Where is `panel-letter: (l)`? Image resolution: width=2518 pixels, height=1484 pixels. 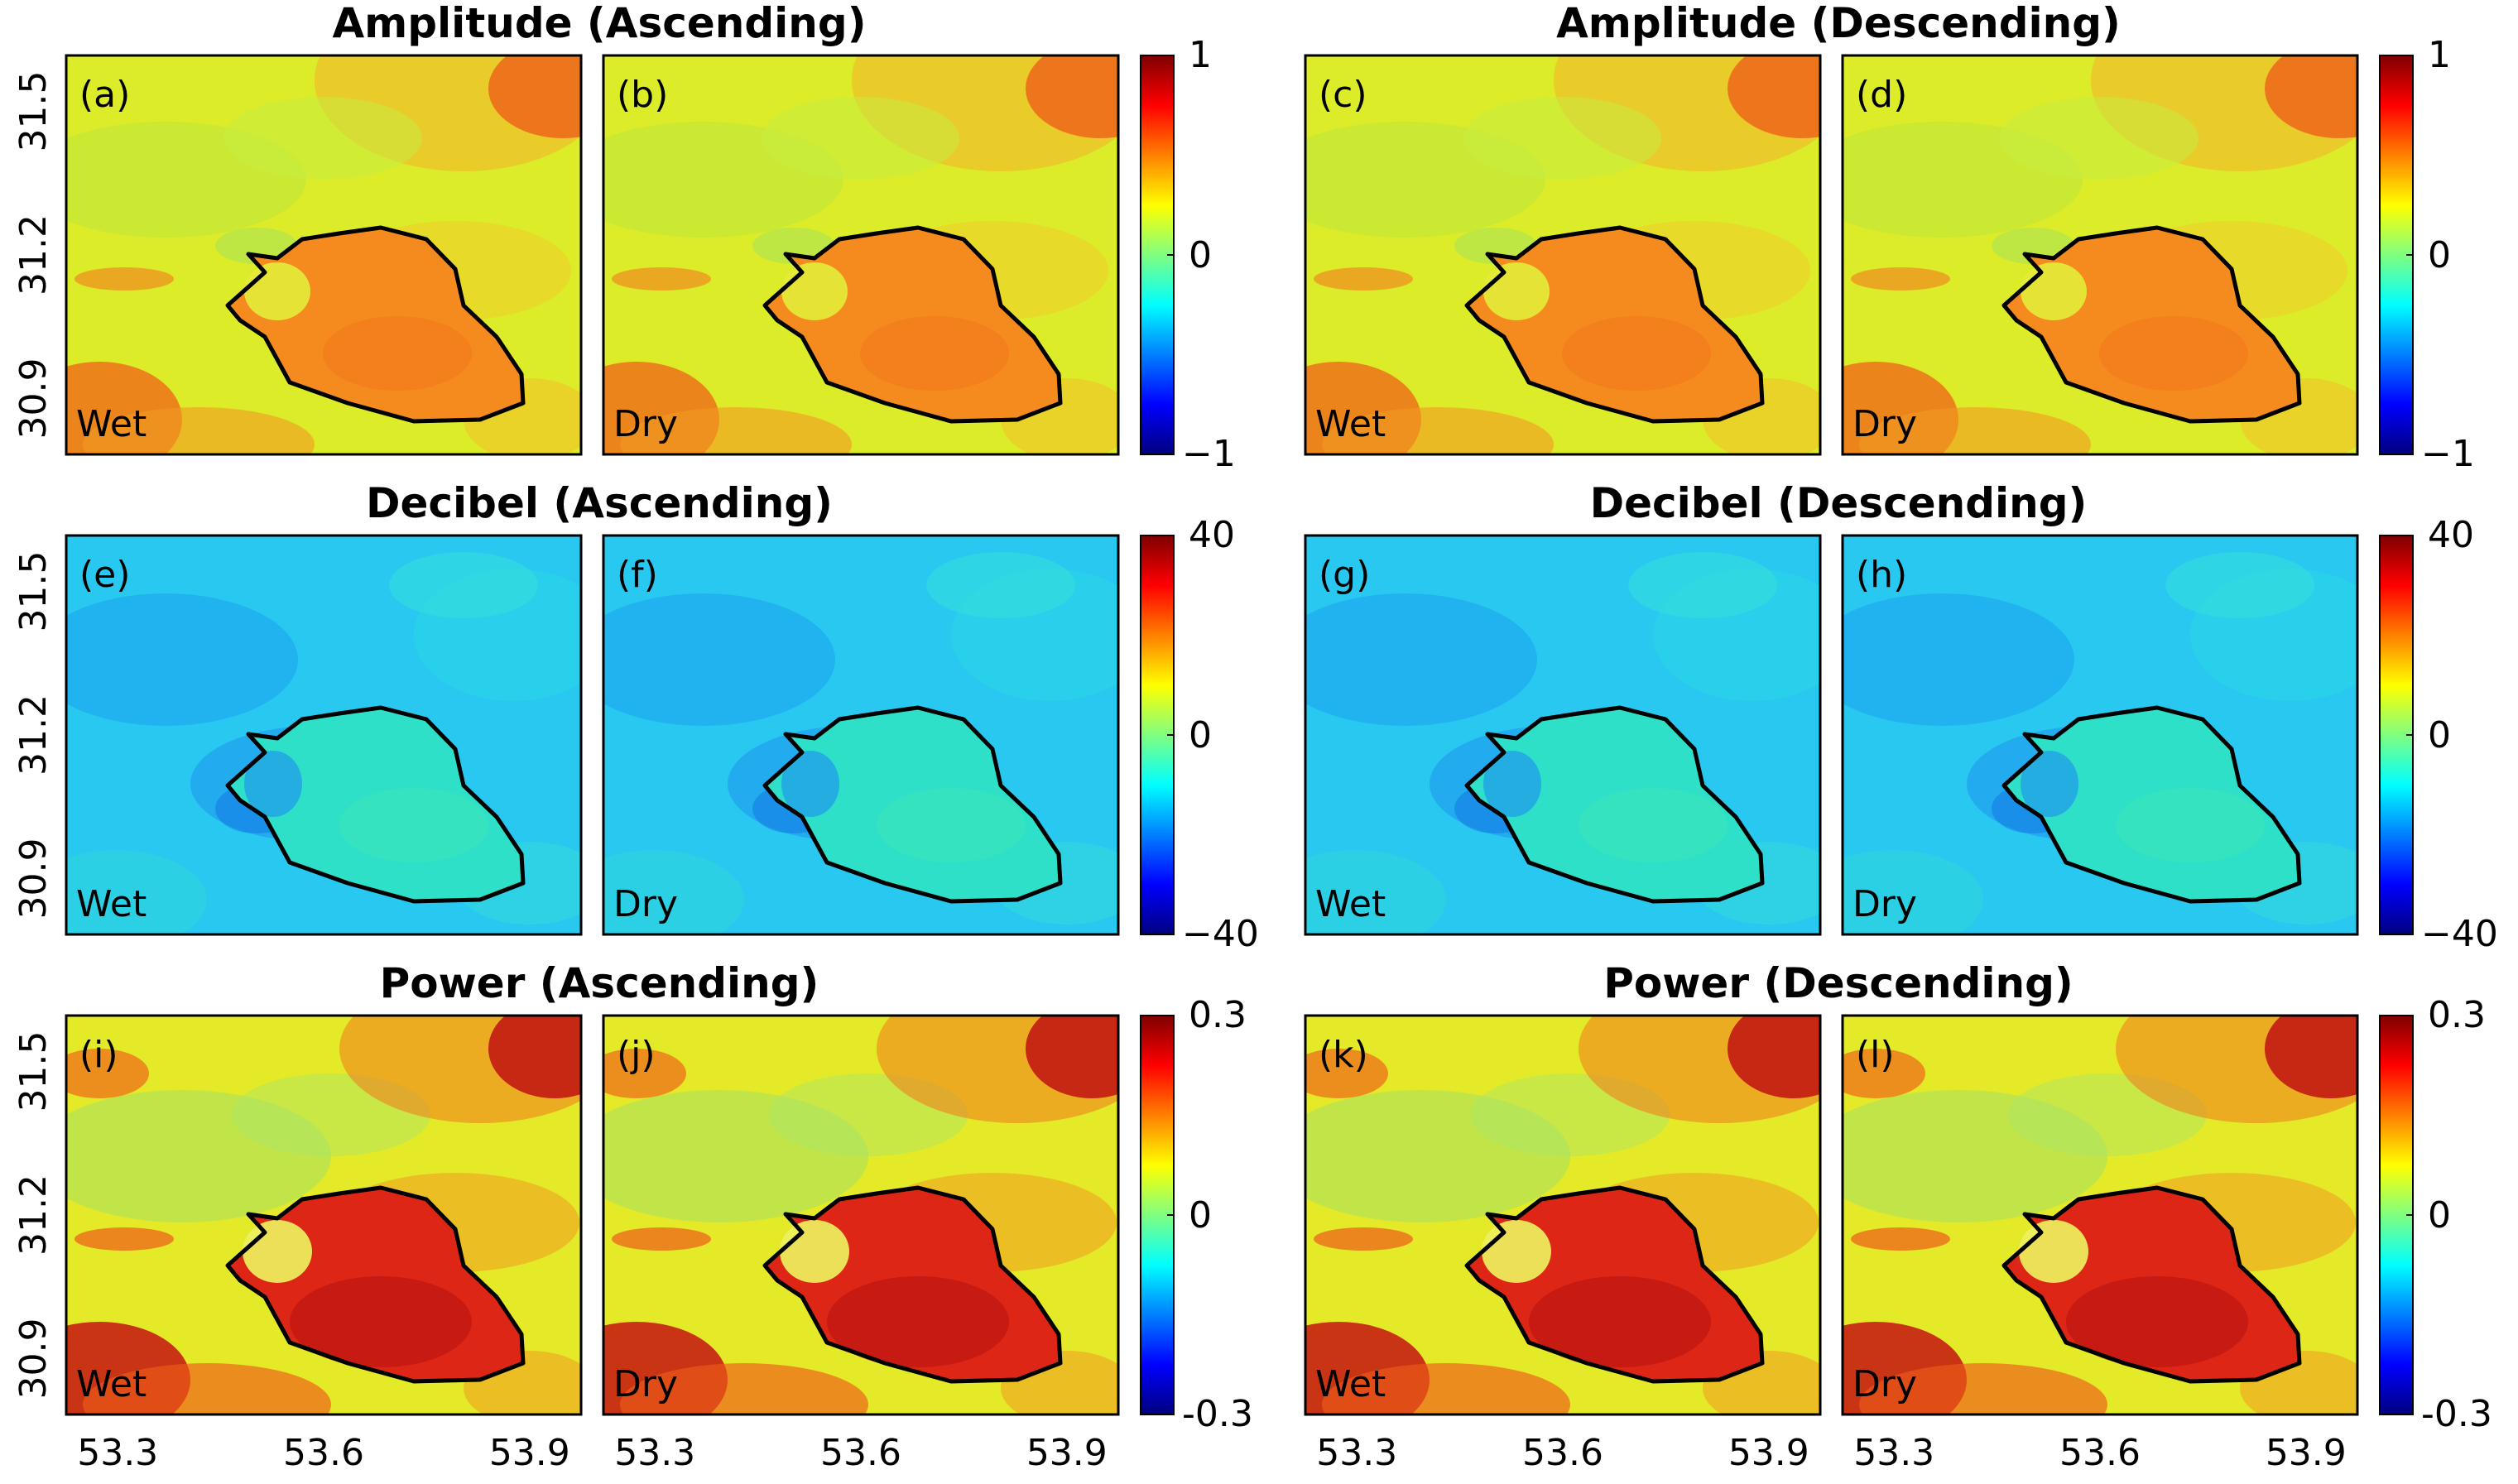
panel-letter: (l) is located at coordinates (1875, 1055).